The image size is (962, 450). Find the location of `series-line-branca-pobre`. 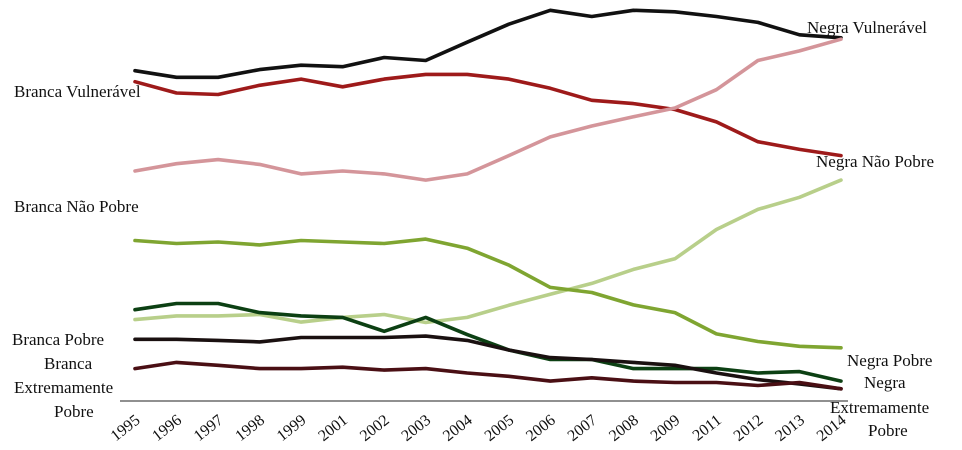

series-line-branca-pobre is located at coordinates (488, 342).